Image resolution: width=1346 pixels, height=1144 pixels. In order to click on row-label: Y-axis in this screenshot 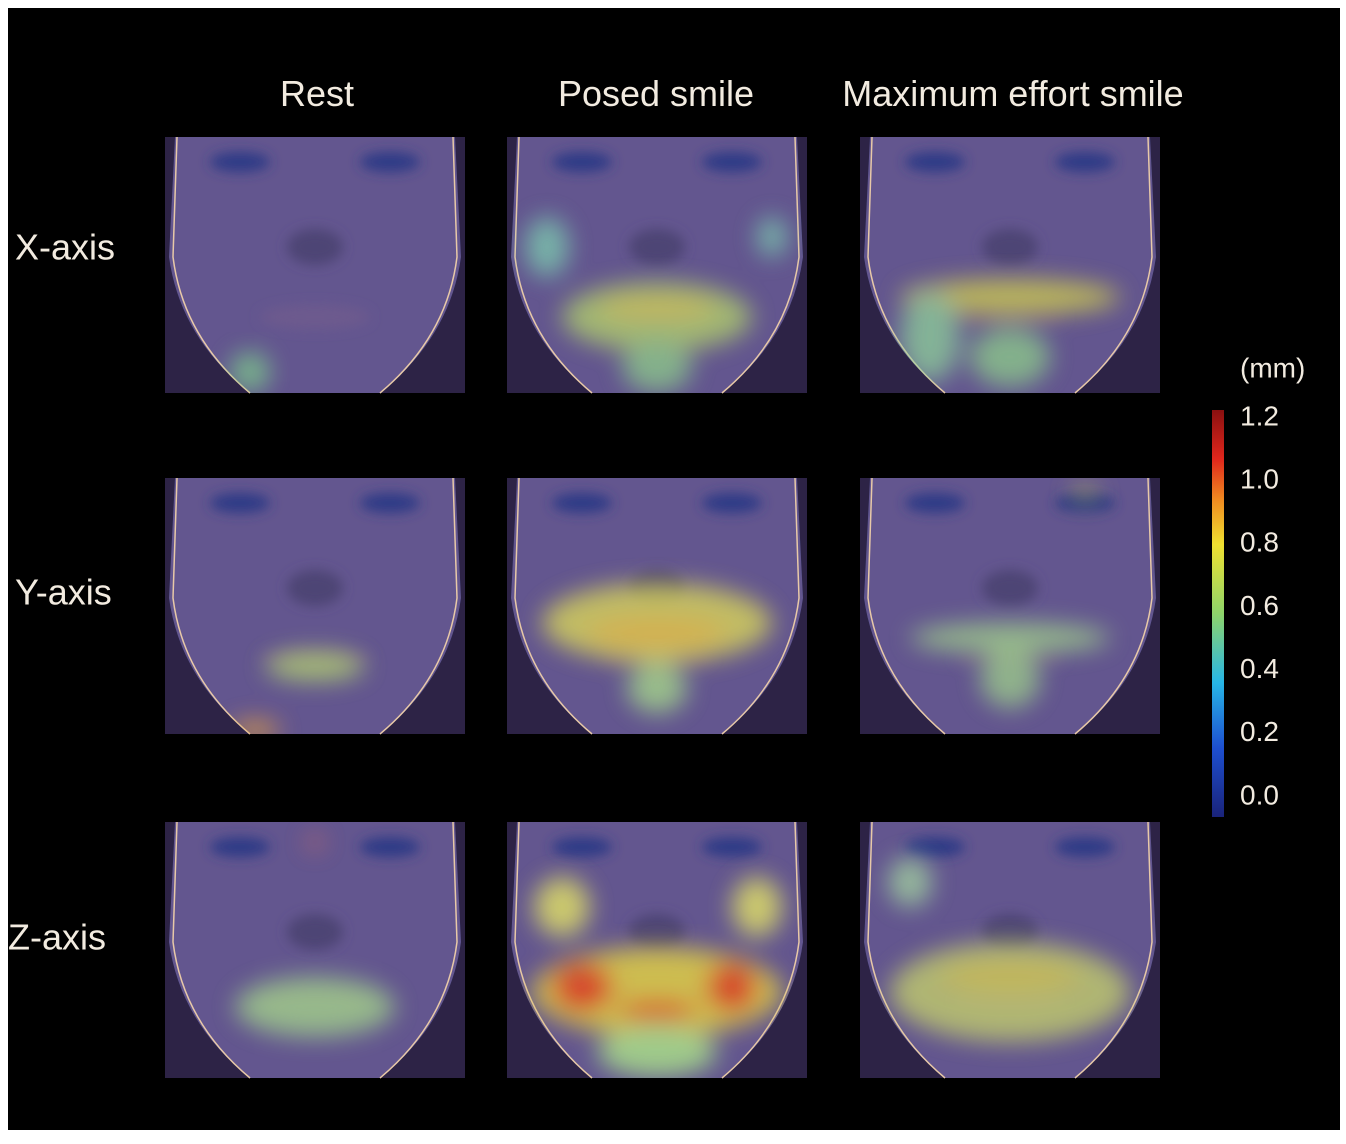, I will do `click(63, 592)`.